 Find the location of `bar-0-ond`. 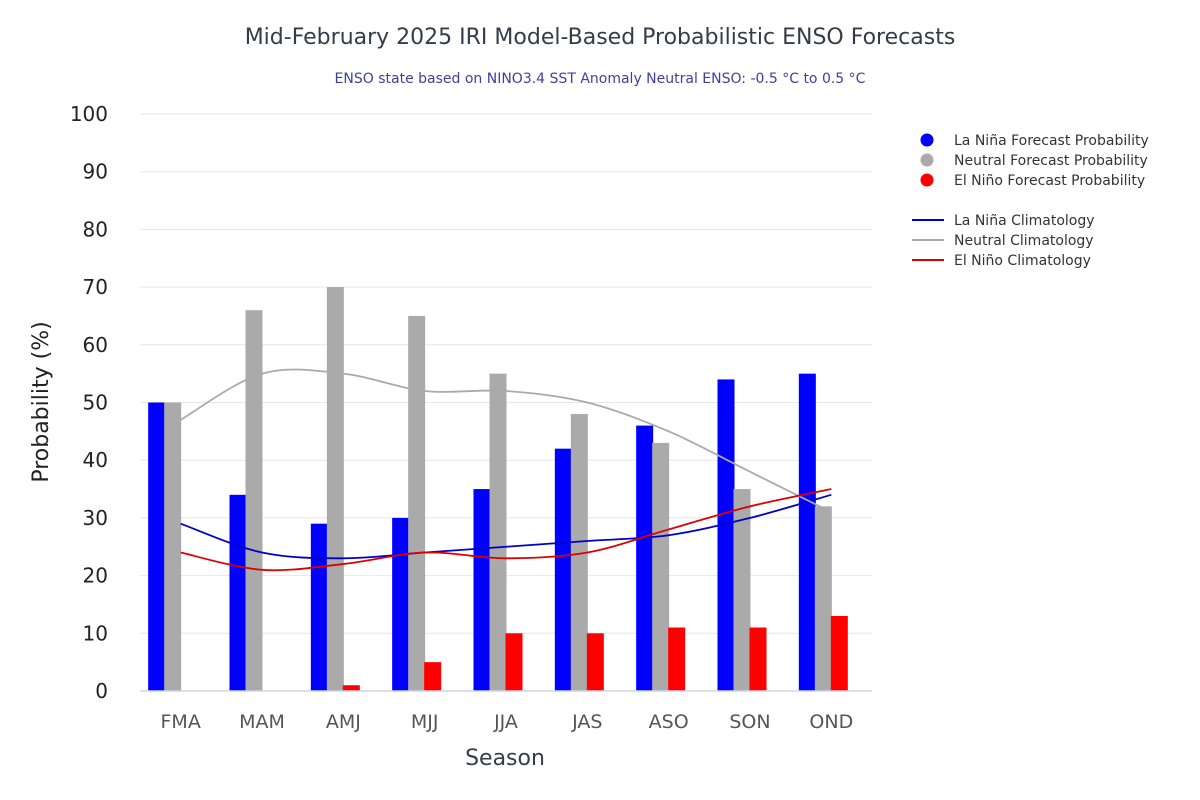

bar-0-ond is located at coordinates (807, 532).